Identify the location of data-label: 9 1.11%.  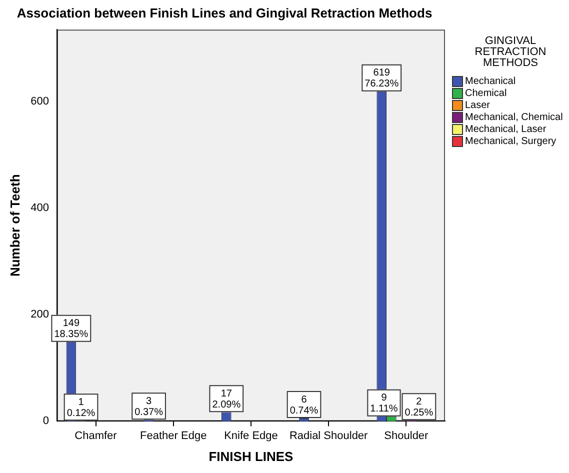
(384, 403).